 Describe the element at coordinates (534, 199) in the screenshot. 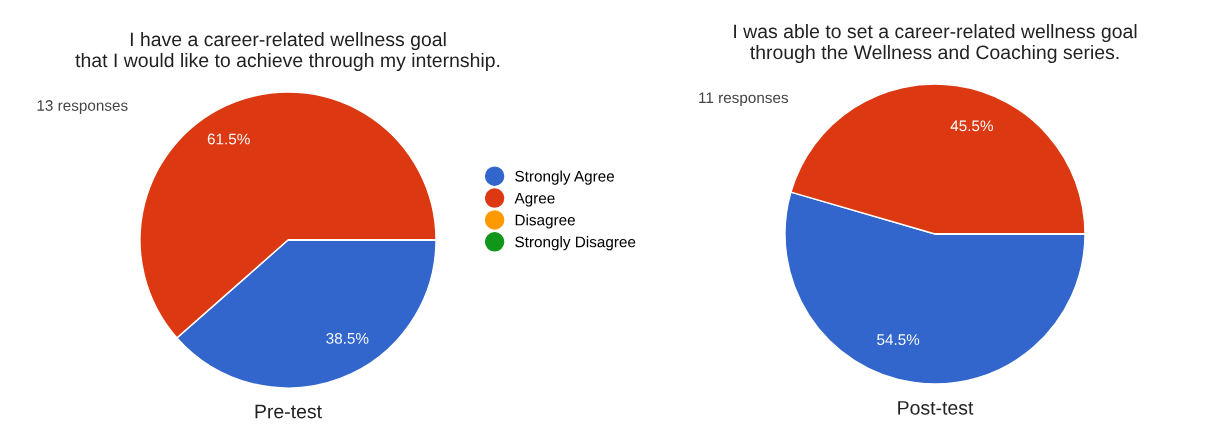

I see `legend-label: Agree` at that location.